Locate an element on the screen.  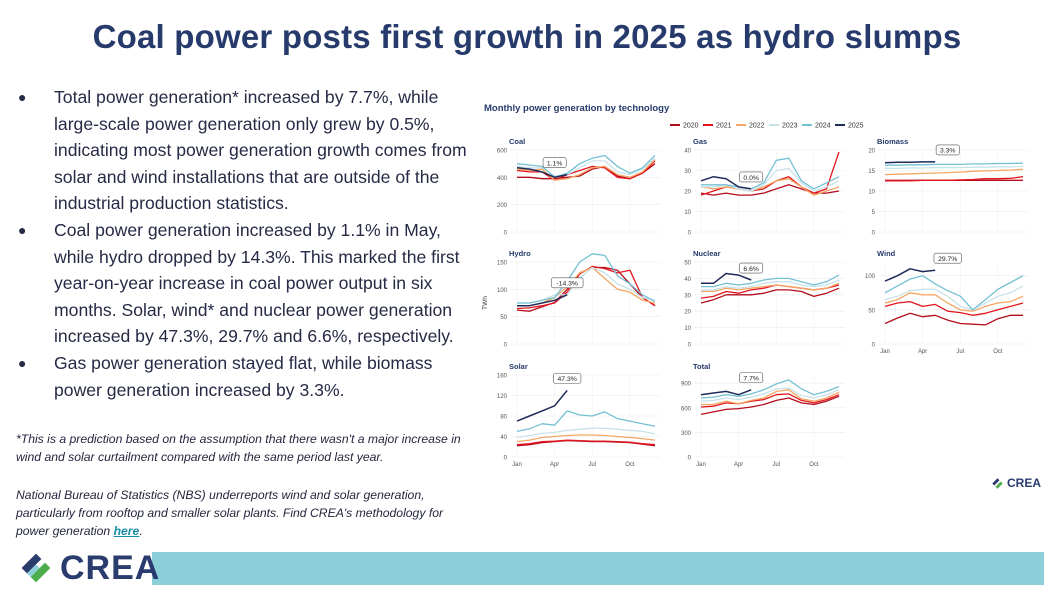
series-line-total-2023 is located at coordinates (770, 394).